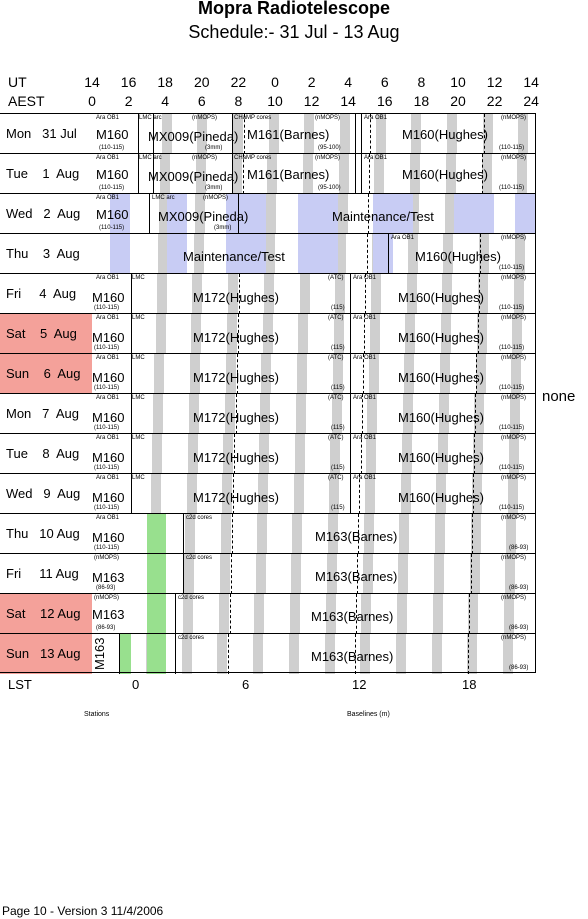 The width and height of the screenshot is (588, 919). I want to click on small-note: c2d cores, so click(199, 518).